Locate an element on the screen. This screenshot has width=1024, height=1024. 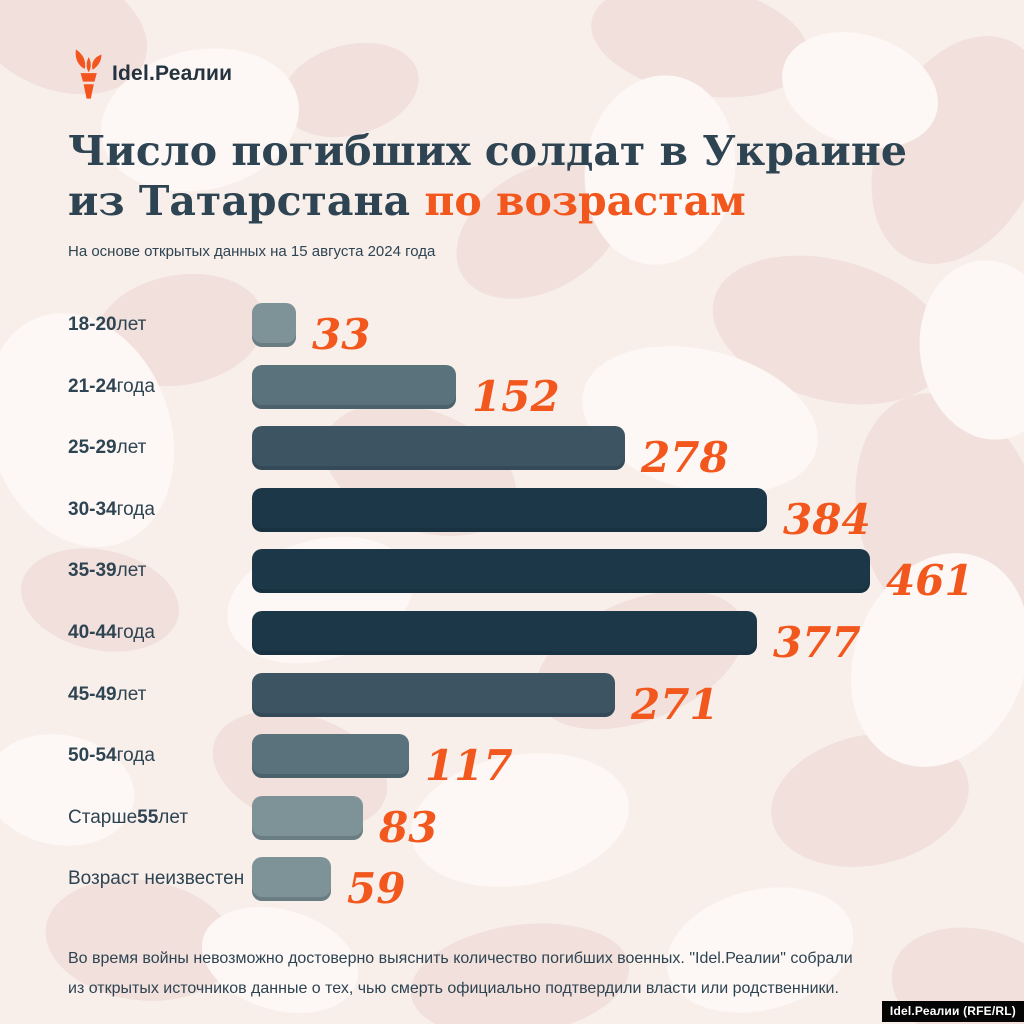
row-label: 40-44 года is located at coordinates (158, 633).